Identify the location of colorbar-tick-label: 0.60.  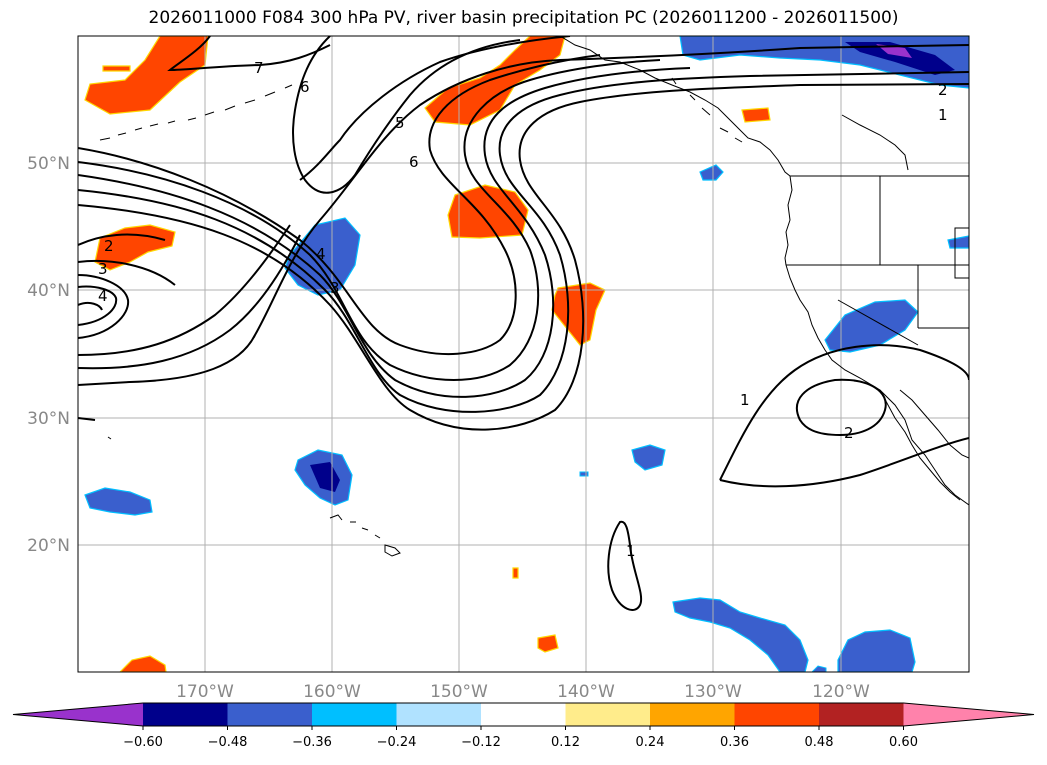
(903, 742).